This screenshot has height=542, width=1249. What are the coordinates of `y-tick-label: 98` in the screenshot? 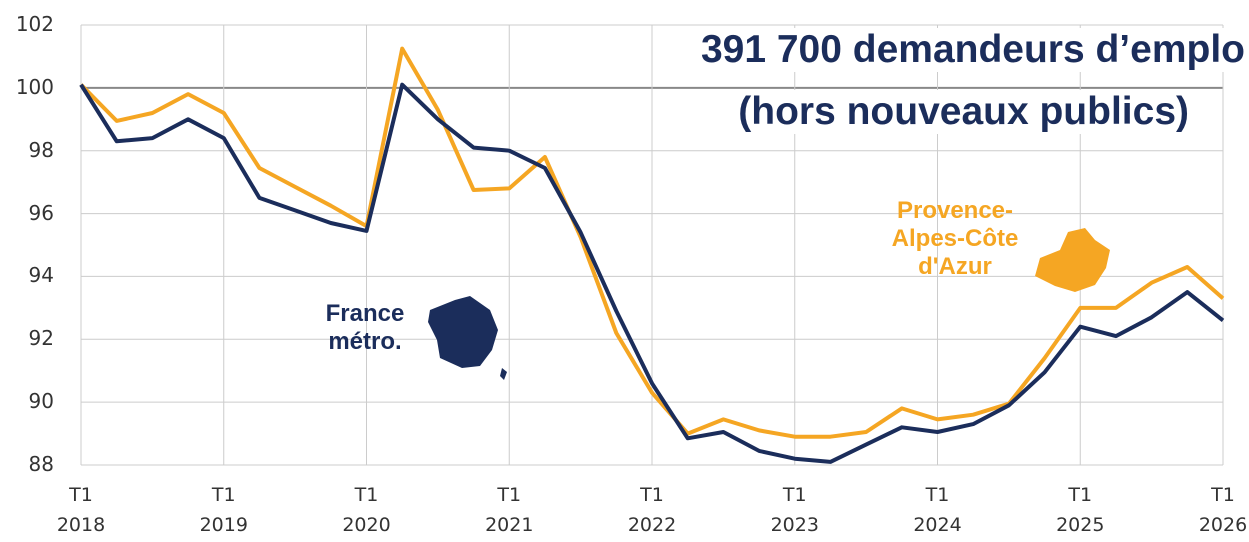 It's located at (41, 149).